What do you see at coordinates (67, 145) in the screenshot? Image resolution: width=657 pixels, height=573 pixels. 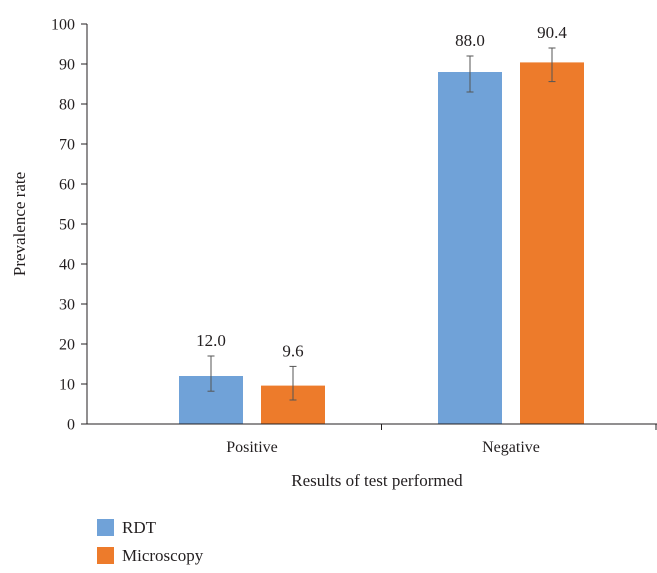 I see `y-tick-label: 70` at bounding box center [67, 145].